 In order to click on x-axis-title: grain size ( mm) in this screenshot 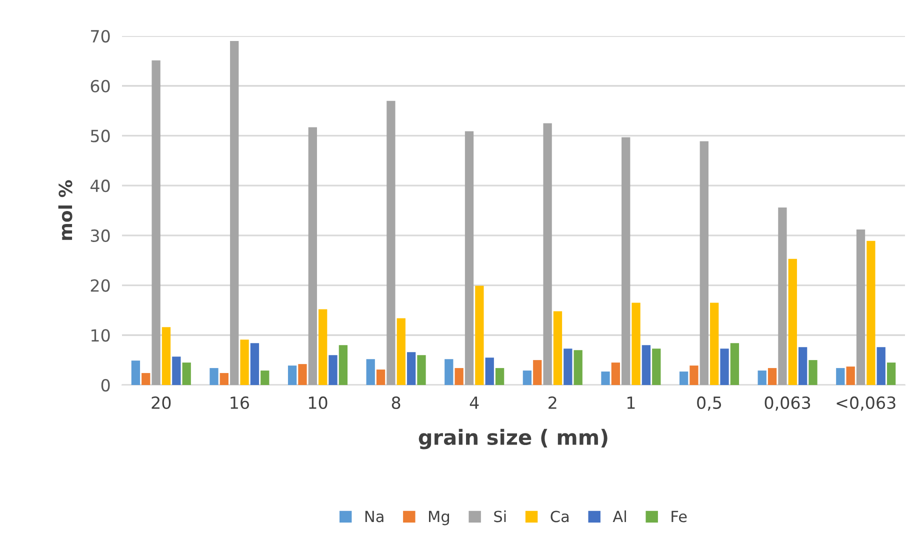, I will do `click(513, 439)`.